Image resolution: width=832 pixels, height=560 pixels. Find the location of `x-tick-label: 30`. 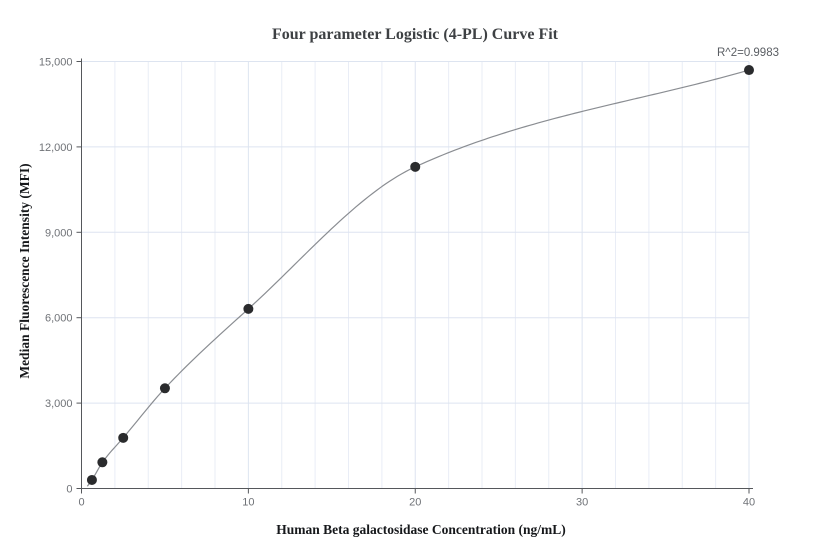

x-tick-label: 30 is located at coordinates (582, 503).